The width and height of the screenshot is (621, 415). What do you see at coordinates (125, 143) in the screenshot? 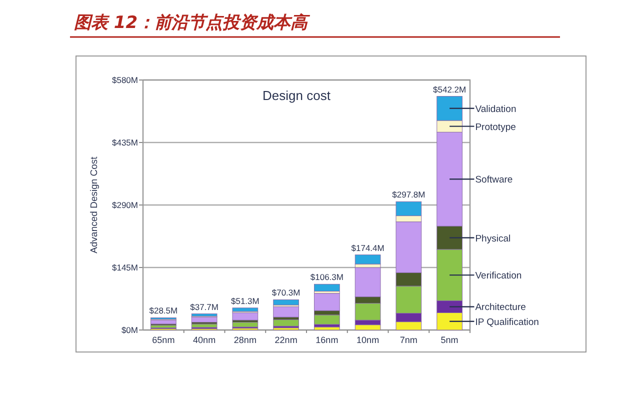
I see `y-tick-label: $435M` at bounding box center [125, 143].